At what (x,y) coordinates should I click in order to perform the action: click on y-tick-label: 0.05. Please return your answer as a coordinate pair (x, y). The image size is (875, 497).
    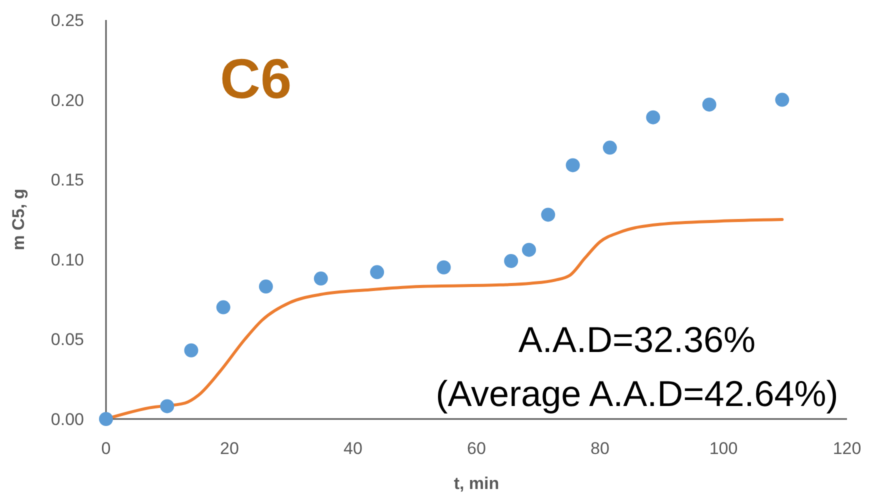
    Looking at the image, I should click on (67, 340).